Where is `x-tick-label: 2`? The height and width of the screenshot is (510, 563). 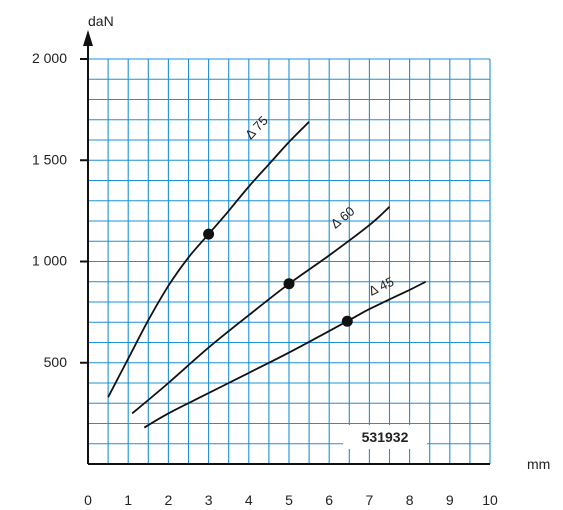 x-tick-label: 2 is located at coordinates (169, 500).